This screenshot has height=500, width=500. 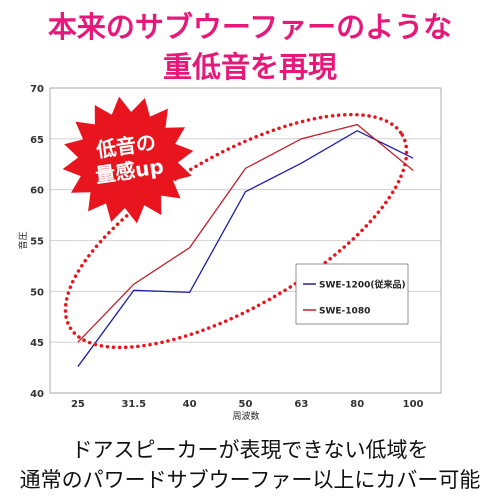 I want to click on legend-label: SWE-1200(従来品), so click(x=362, y=285).